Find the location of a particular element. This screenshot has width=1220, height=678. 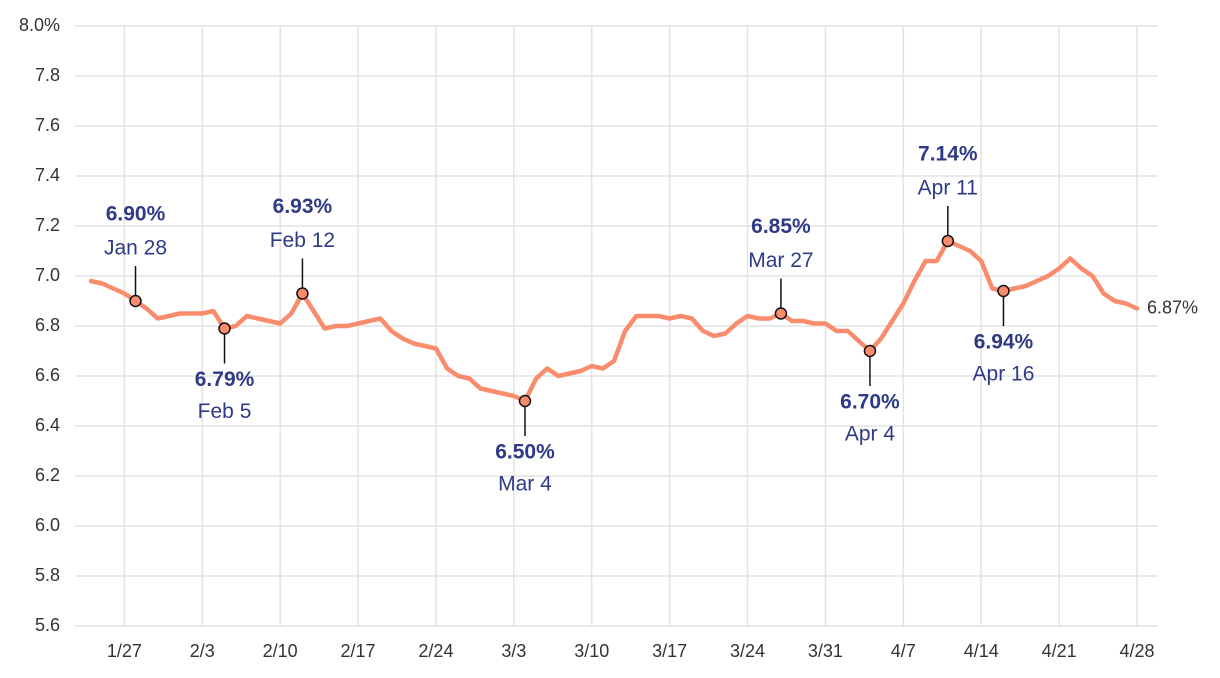

y-tick-label: 8.0% is located at coordinates (39, 25).